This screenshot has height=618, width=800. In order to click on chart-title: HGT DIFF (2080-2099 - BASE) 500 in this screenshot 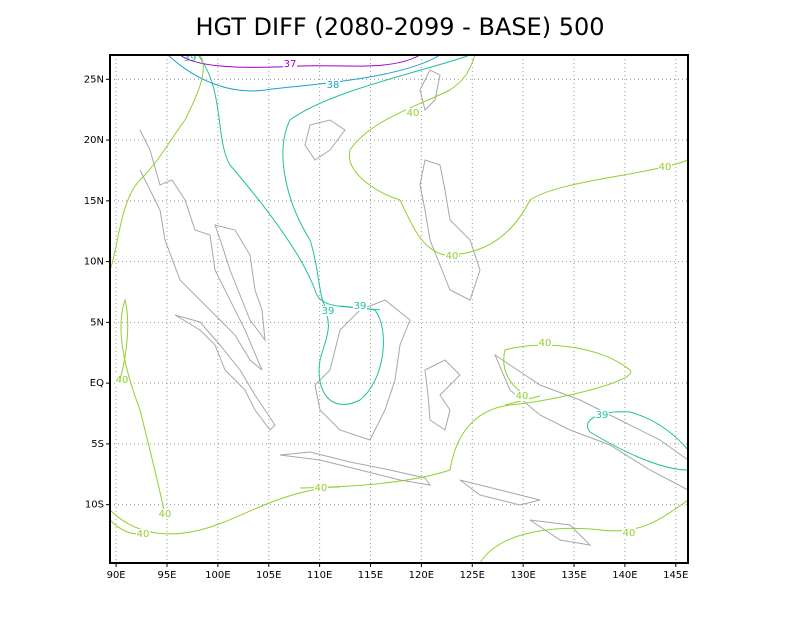, I will do `click(399, 27)`.